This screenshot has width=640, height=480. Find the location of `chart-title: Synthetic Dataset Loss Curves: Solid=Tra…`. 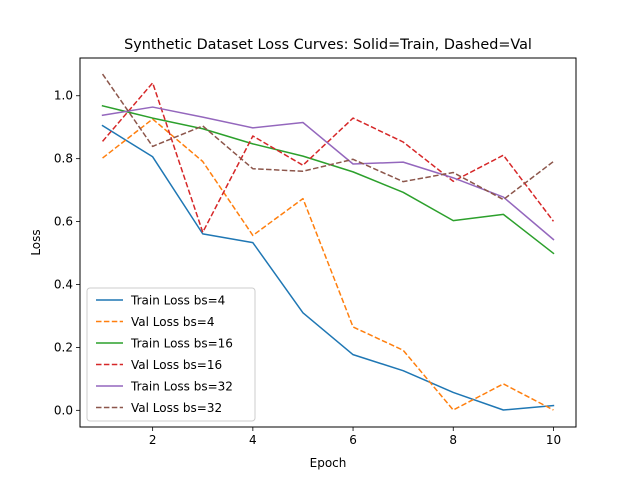

chart-title: Synthetic Dataset Loss Curves: Solid=Tra… is located at coordinates (328, 45).